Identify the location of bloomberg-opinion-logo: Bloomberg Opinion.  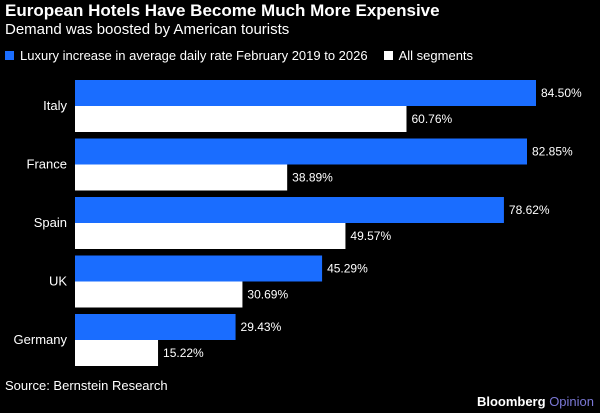
(535, 401).